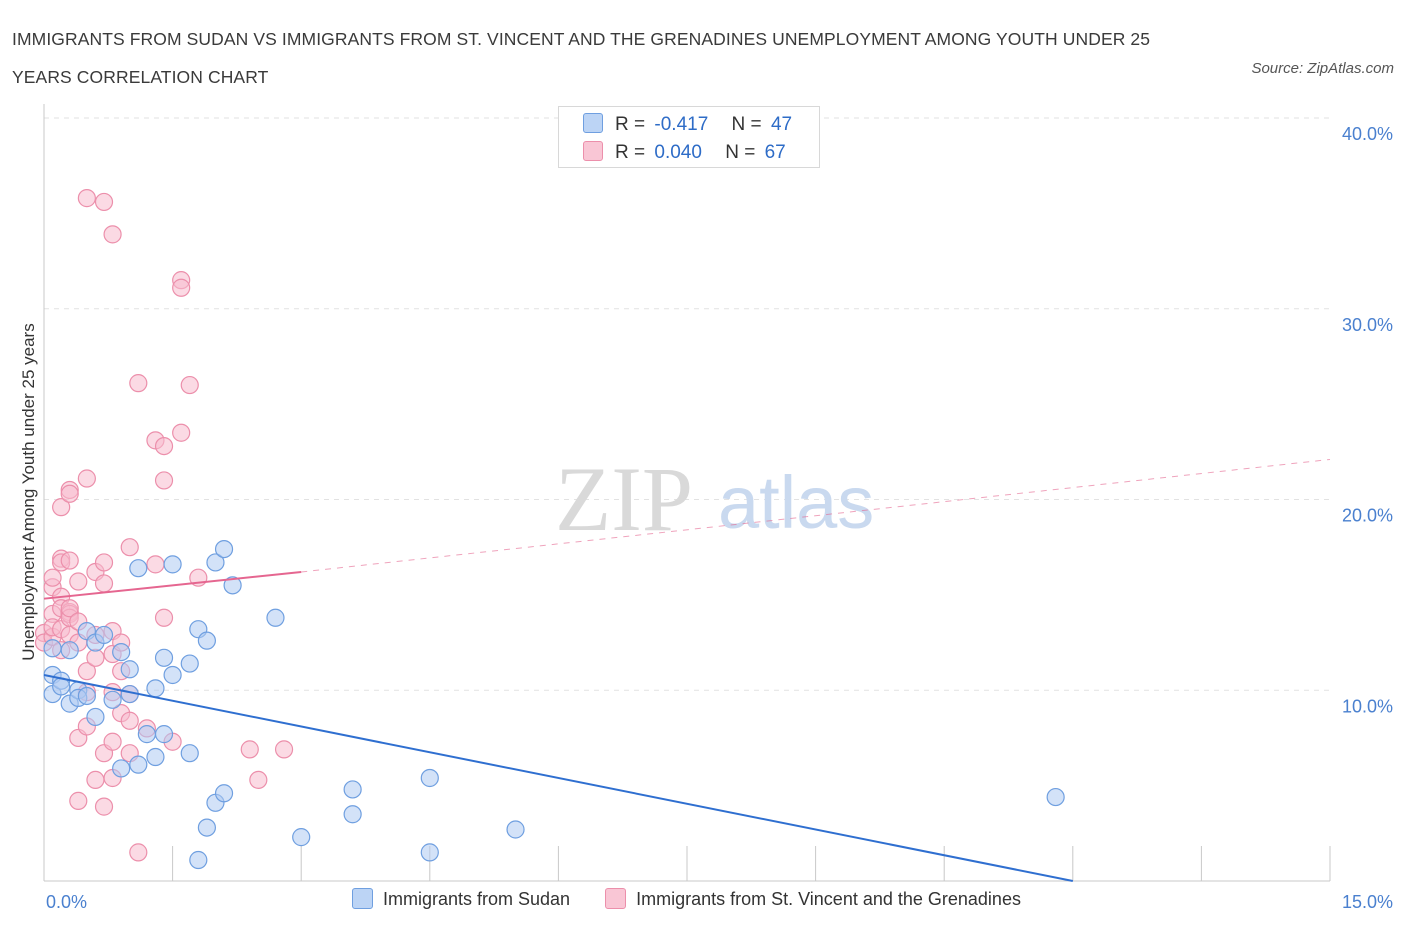 This screenshot has width=1406, height=930. What do you see at coordinates (624, 499) in the screenshot?
I see `watermark-zip: ZIP` at bounding box center [624, 499].